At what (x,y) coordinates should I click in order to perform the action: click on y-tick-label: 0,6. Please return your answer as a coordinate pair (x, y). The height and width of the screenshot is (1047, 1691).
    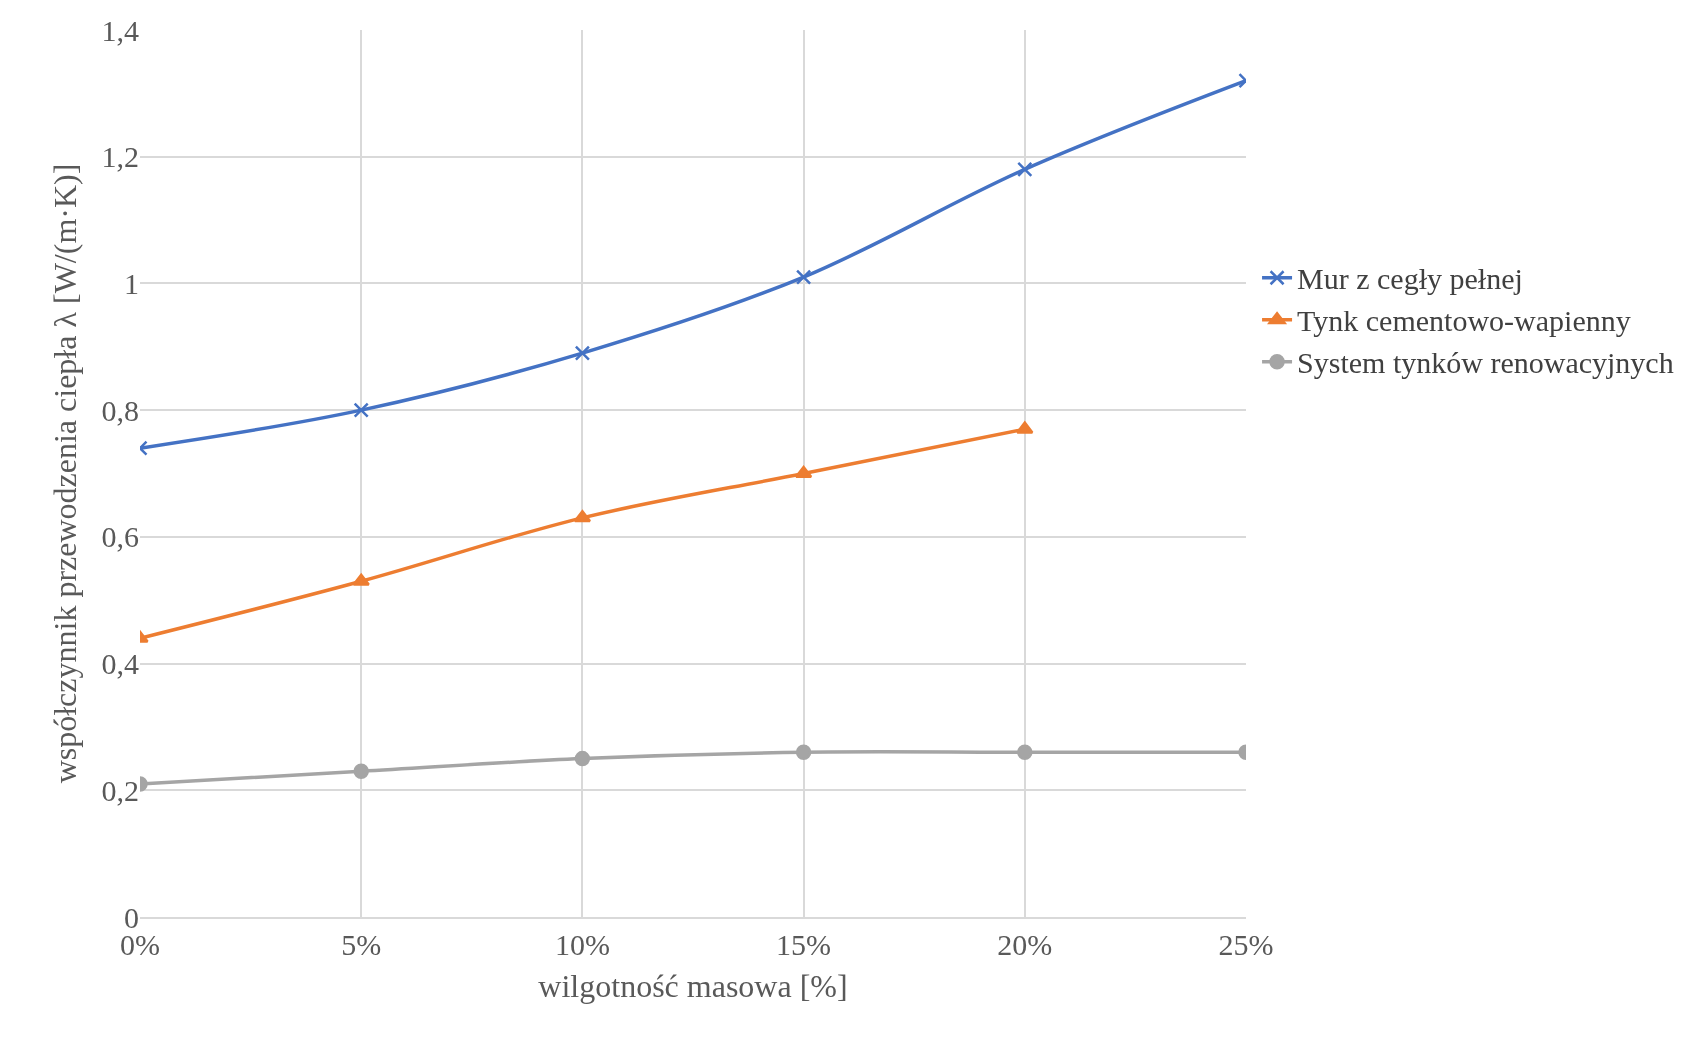
    Looking at the image, I should click on (120, 537).